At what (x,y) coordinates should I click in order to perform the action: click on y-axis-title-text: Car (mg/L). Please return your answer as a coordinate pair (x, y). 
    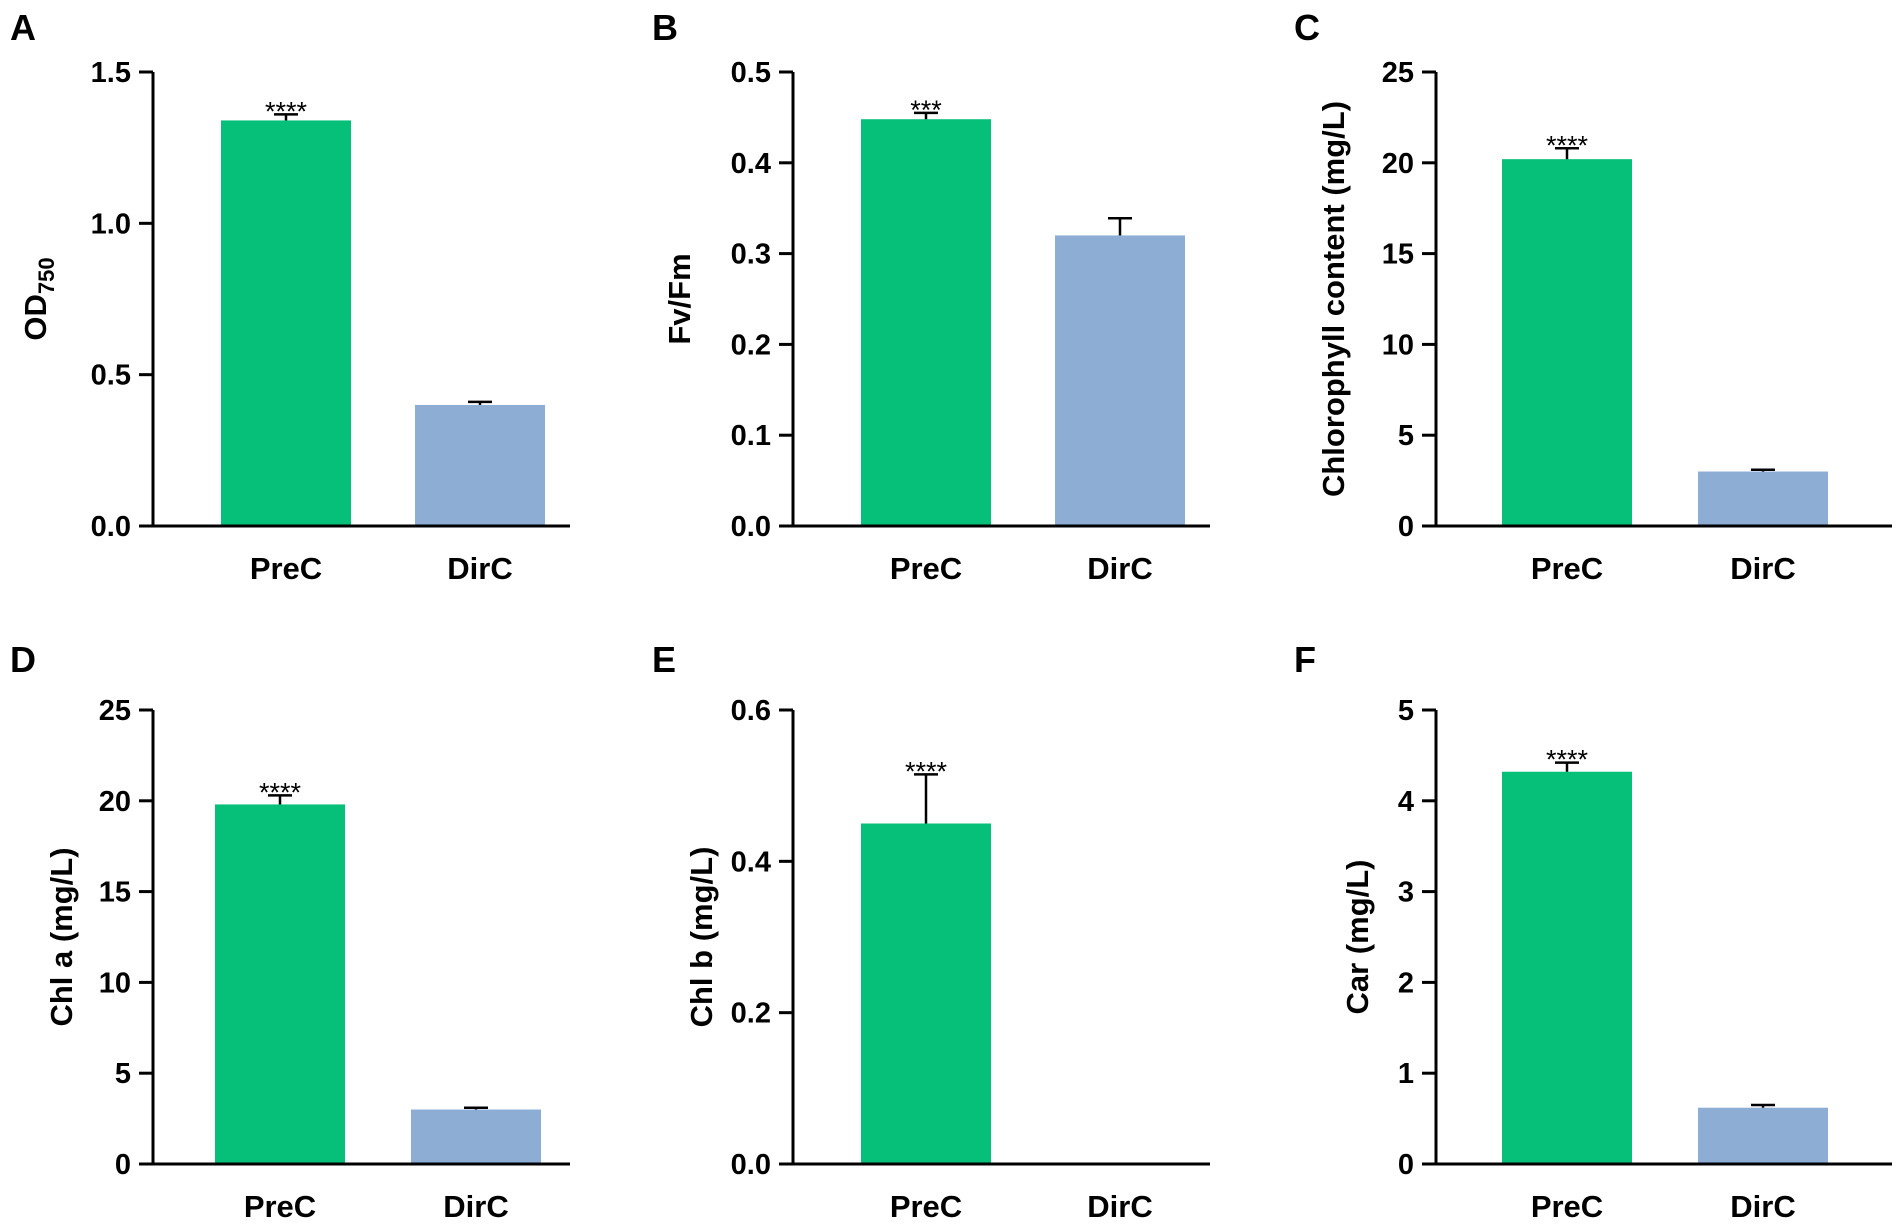
    Looking at the image, I should click on (1357, 937).